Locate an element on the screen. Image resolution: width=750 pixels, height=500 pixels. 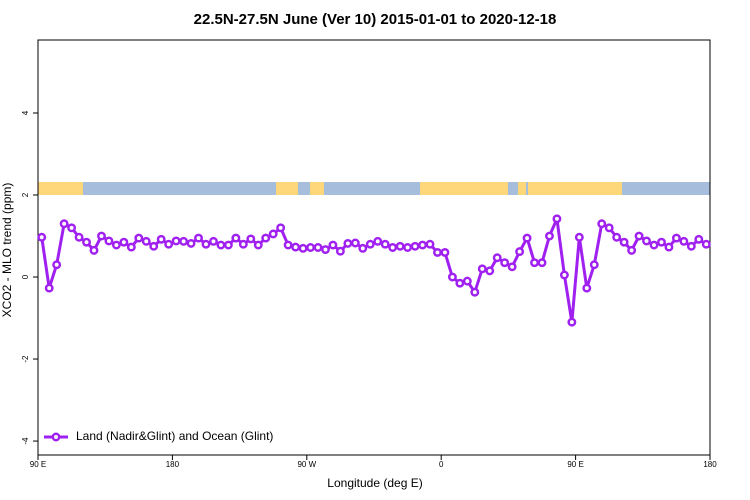
y-tick-label: -2 is located at coordinates (25, 359).